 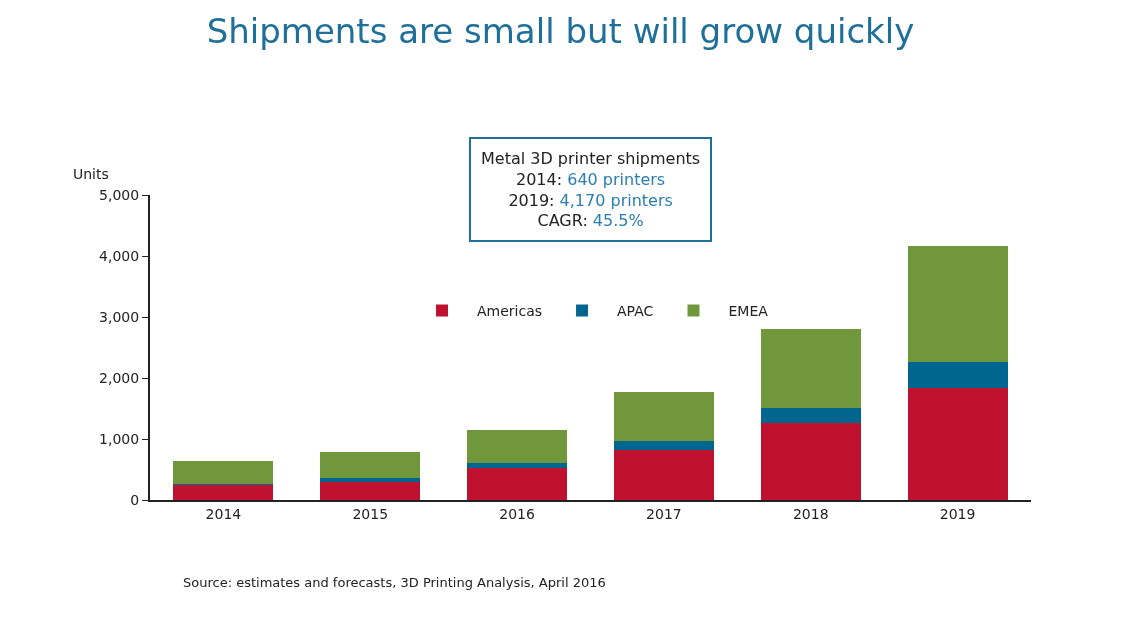 What do you see at coordinates (119, 255) in the screenshot?
I see `y-tick-label: 4,000` at bounding box center [119, 255].